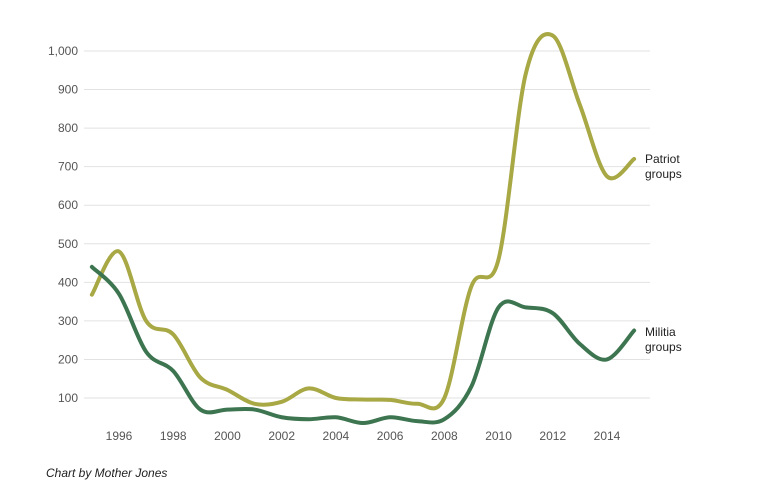  I want to click on y-tick-label: 200, so click(68, 359).